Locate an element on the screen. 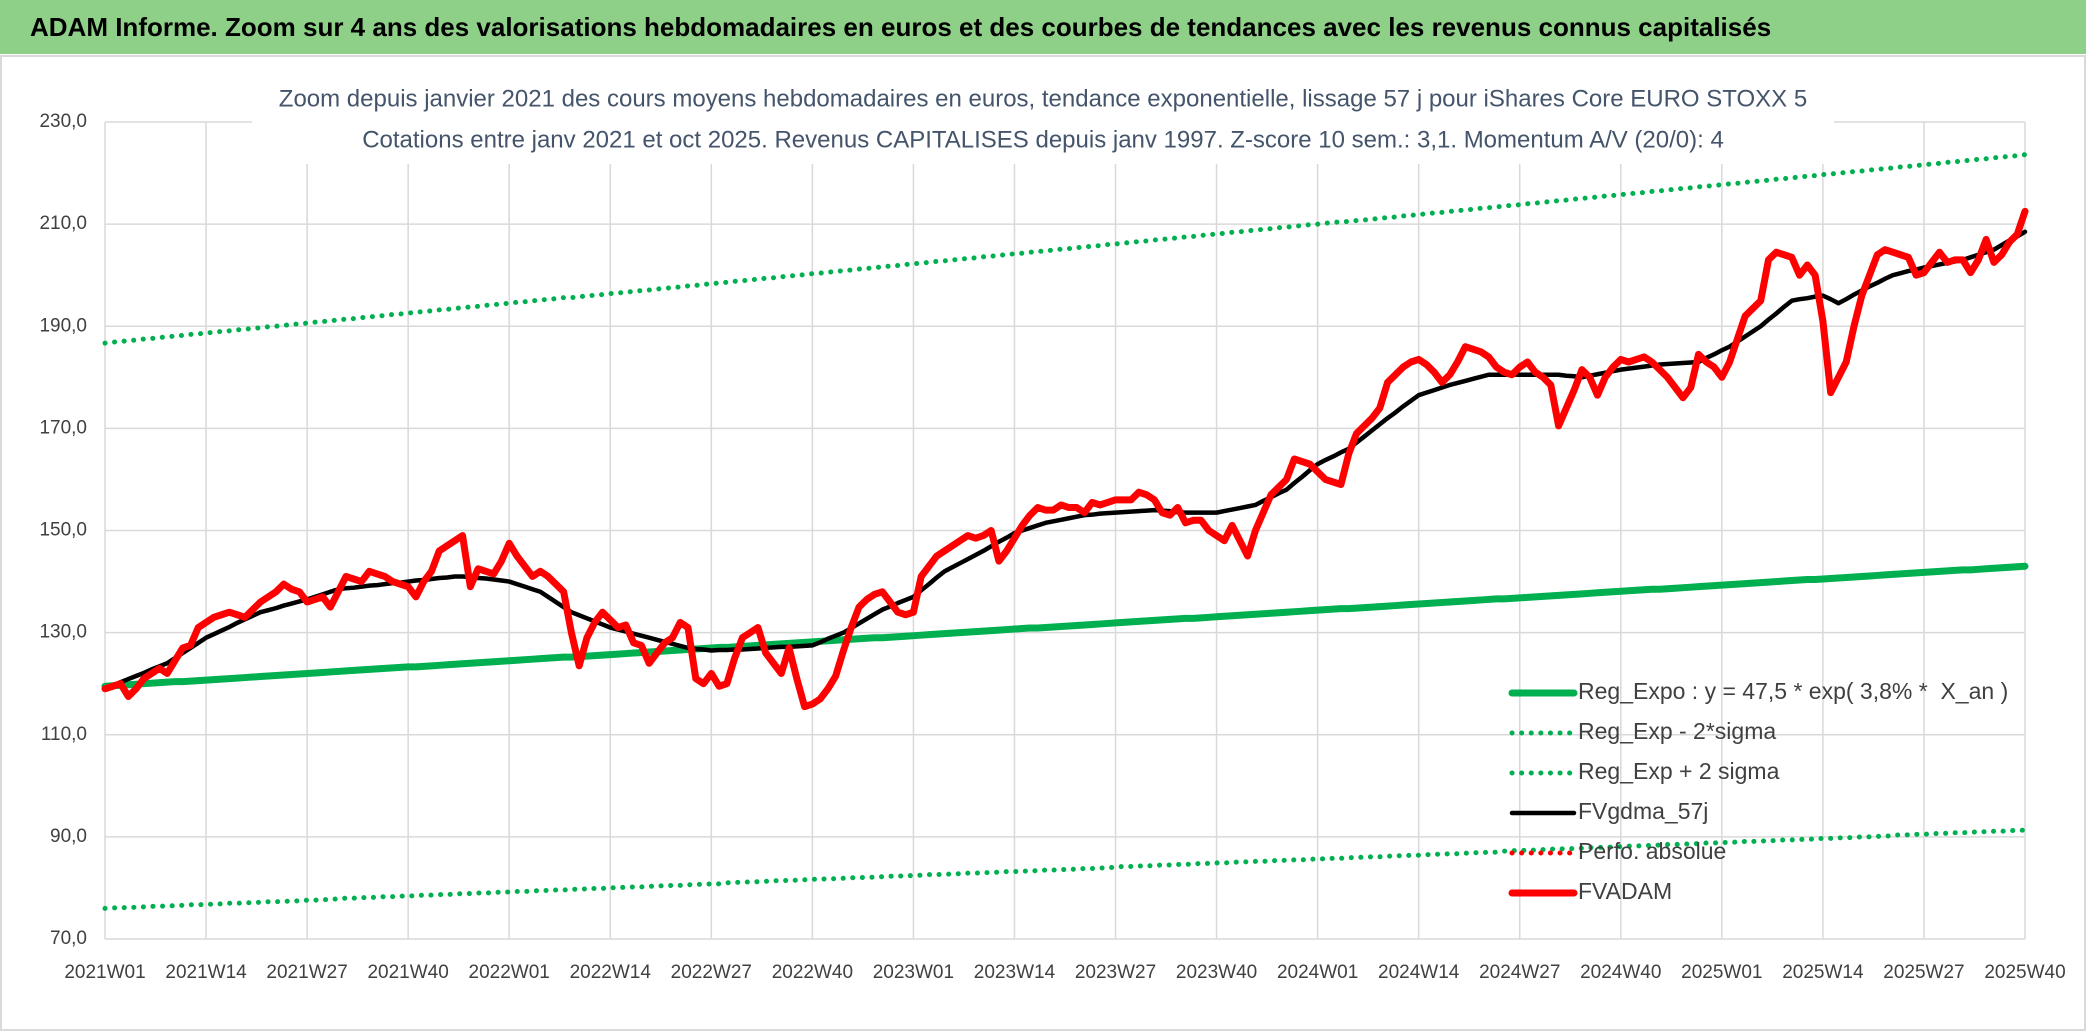 The image size is (2086, 1031). x-tick-label: 2022W14 is located at coordinates (611, 972).